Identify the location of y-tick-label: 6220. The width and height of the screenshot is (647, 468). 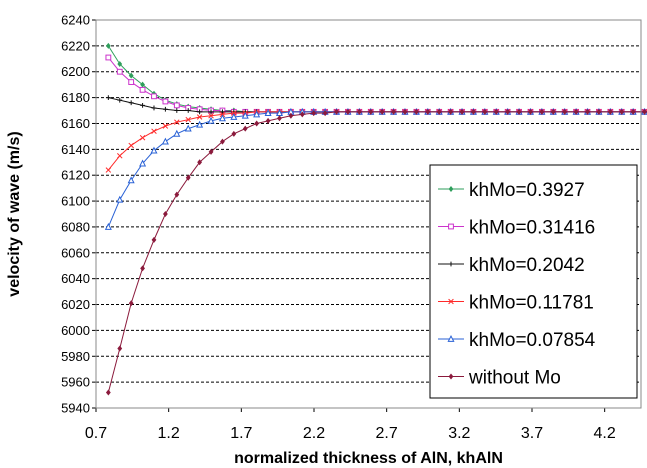
(75, 45).